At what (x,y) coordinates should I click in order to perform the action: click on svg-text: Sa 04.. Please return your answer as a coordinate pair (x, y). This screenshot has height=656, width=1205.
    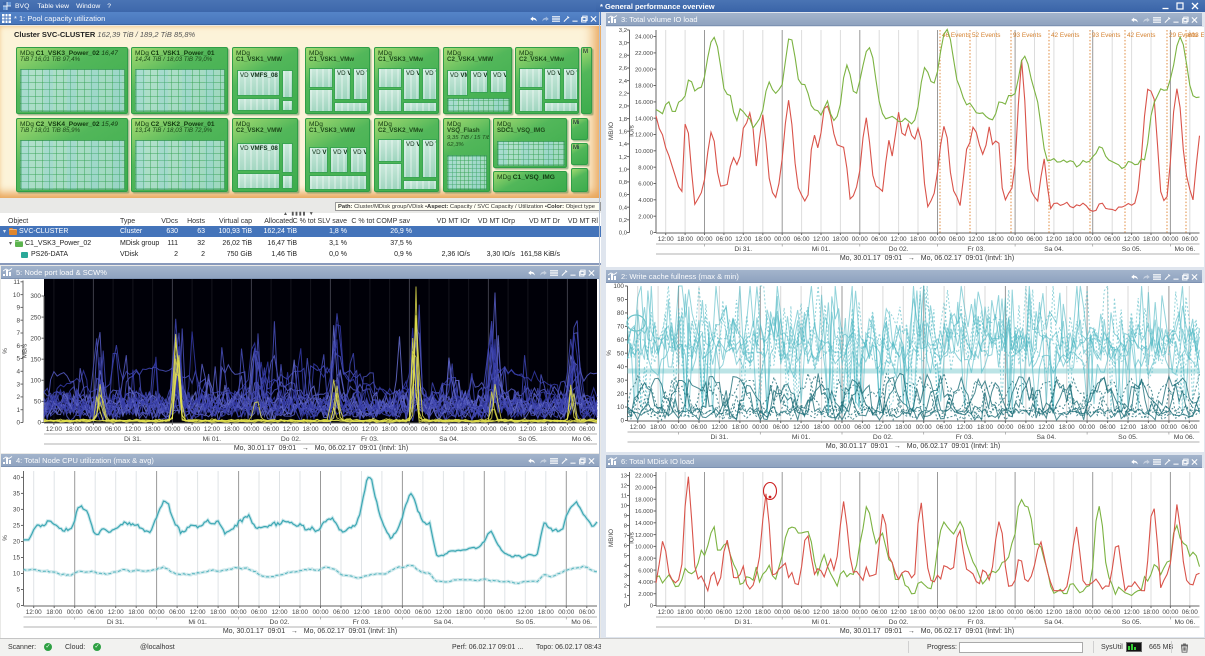
    Looking at the image, I should click on (444, 622).